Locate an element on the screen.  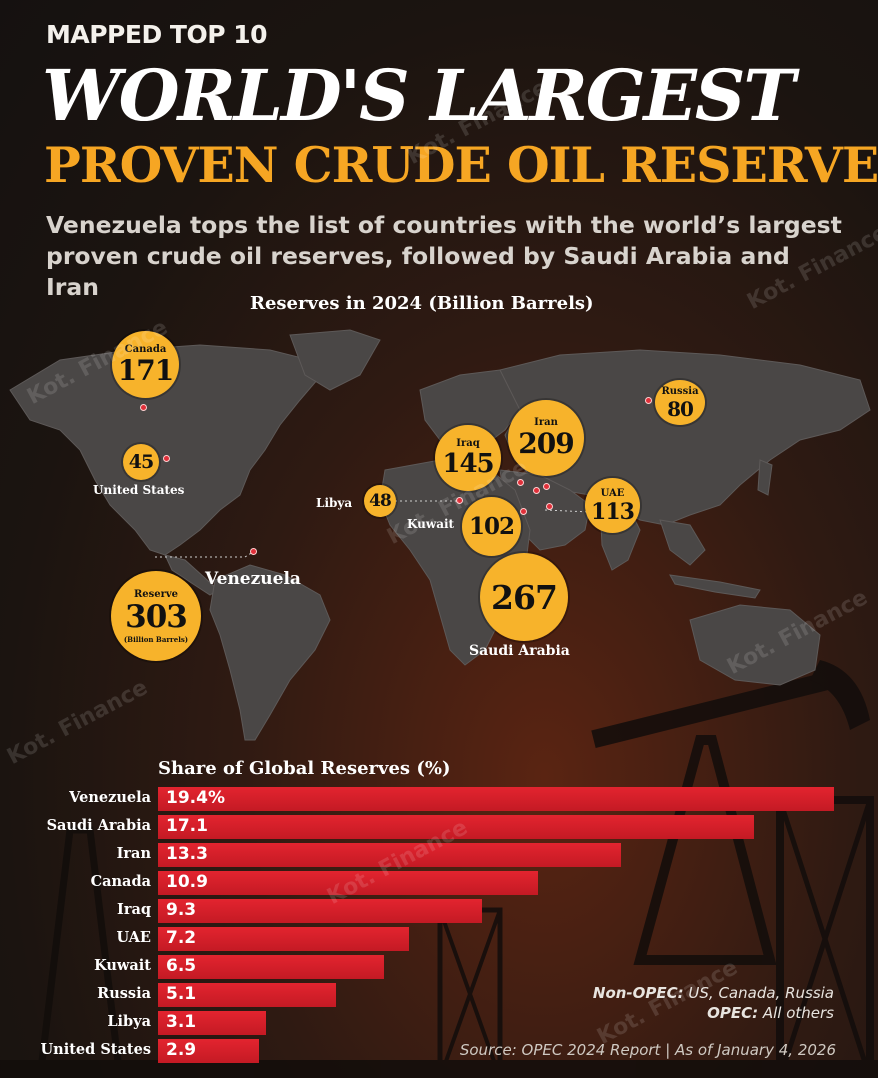
japan-shape is located at coordinates (765, 477).